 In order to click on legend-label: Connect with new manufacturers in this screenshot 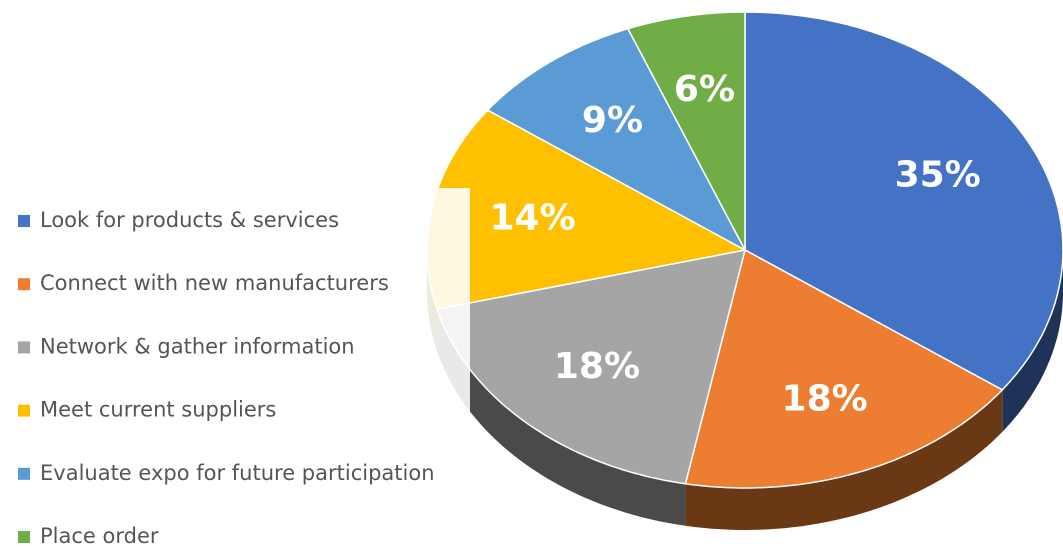, I will do `click(214, 283)`.